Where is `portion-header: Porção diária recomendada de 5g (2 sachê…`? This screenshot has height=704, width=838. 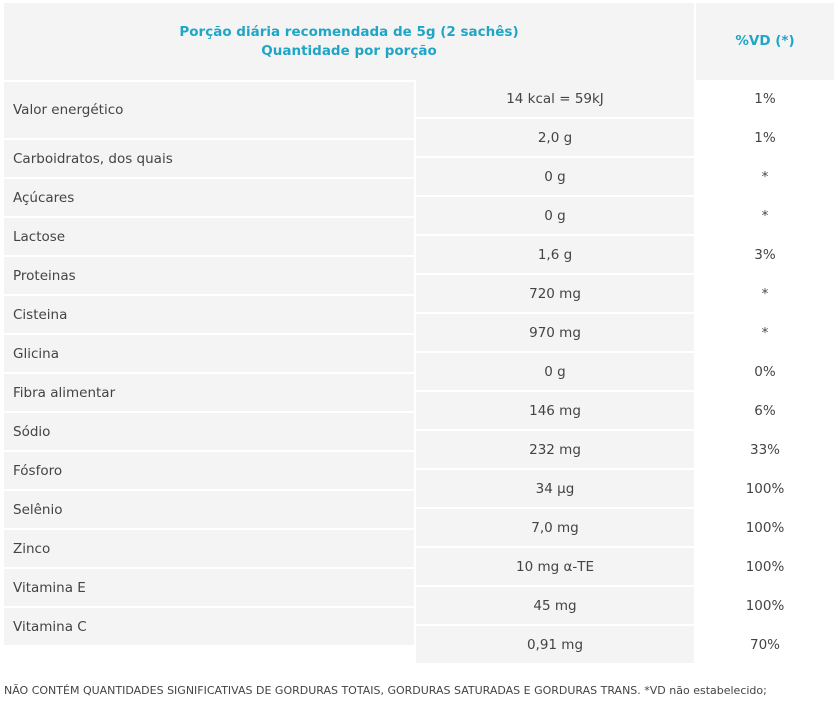
portion-header: Porção diária recomendada de 5g (2 sachê… is located at coordinates (349, 41).